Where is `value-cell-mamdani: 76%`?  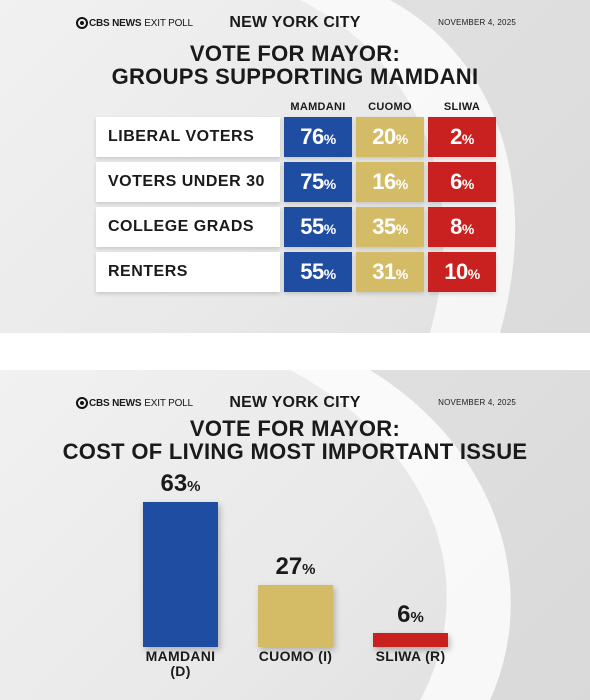
value-cell-mamdani: 76% is located at coordinates (318, 137).